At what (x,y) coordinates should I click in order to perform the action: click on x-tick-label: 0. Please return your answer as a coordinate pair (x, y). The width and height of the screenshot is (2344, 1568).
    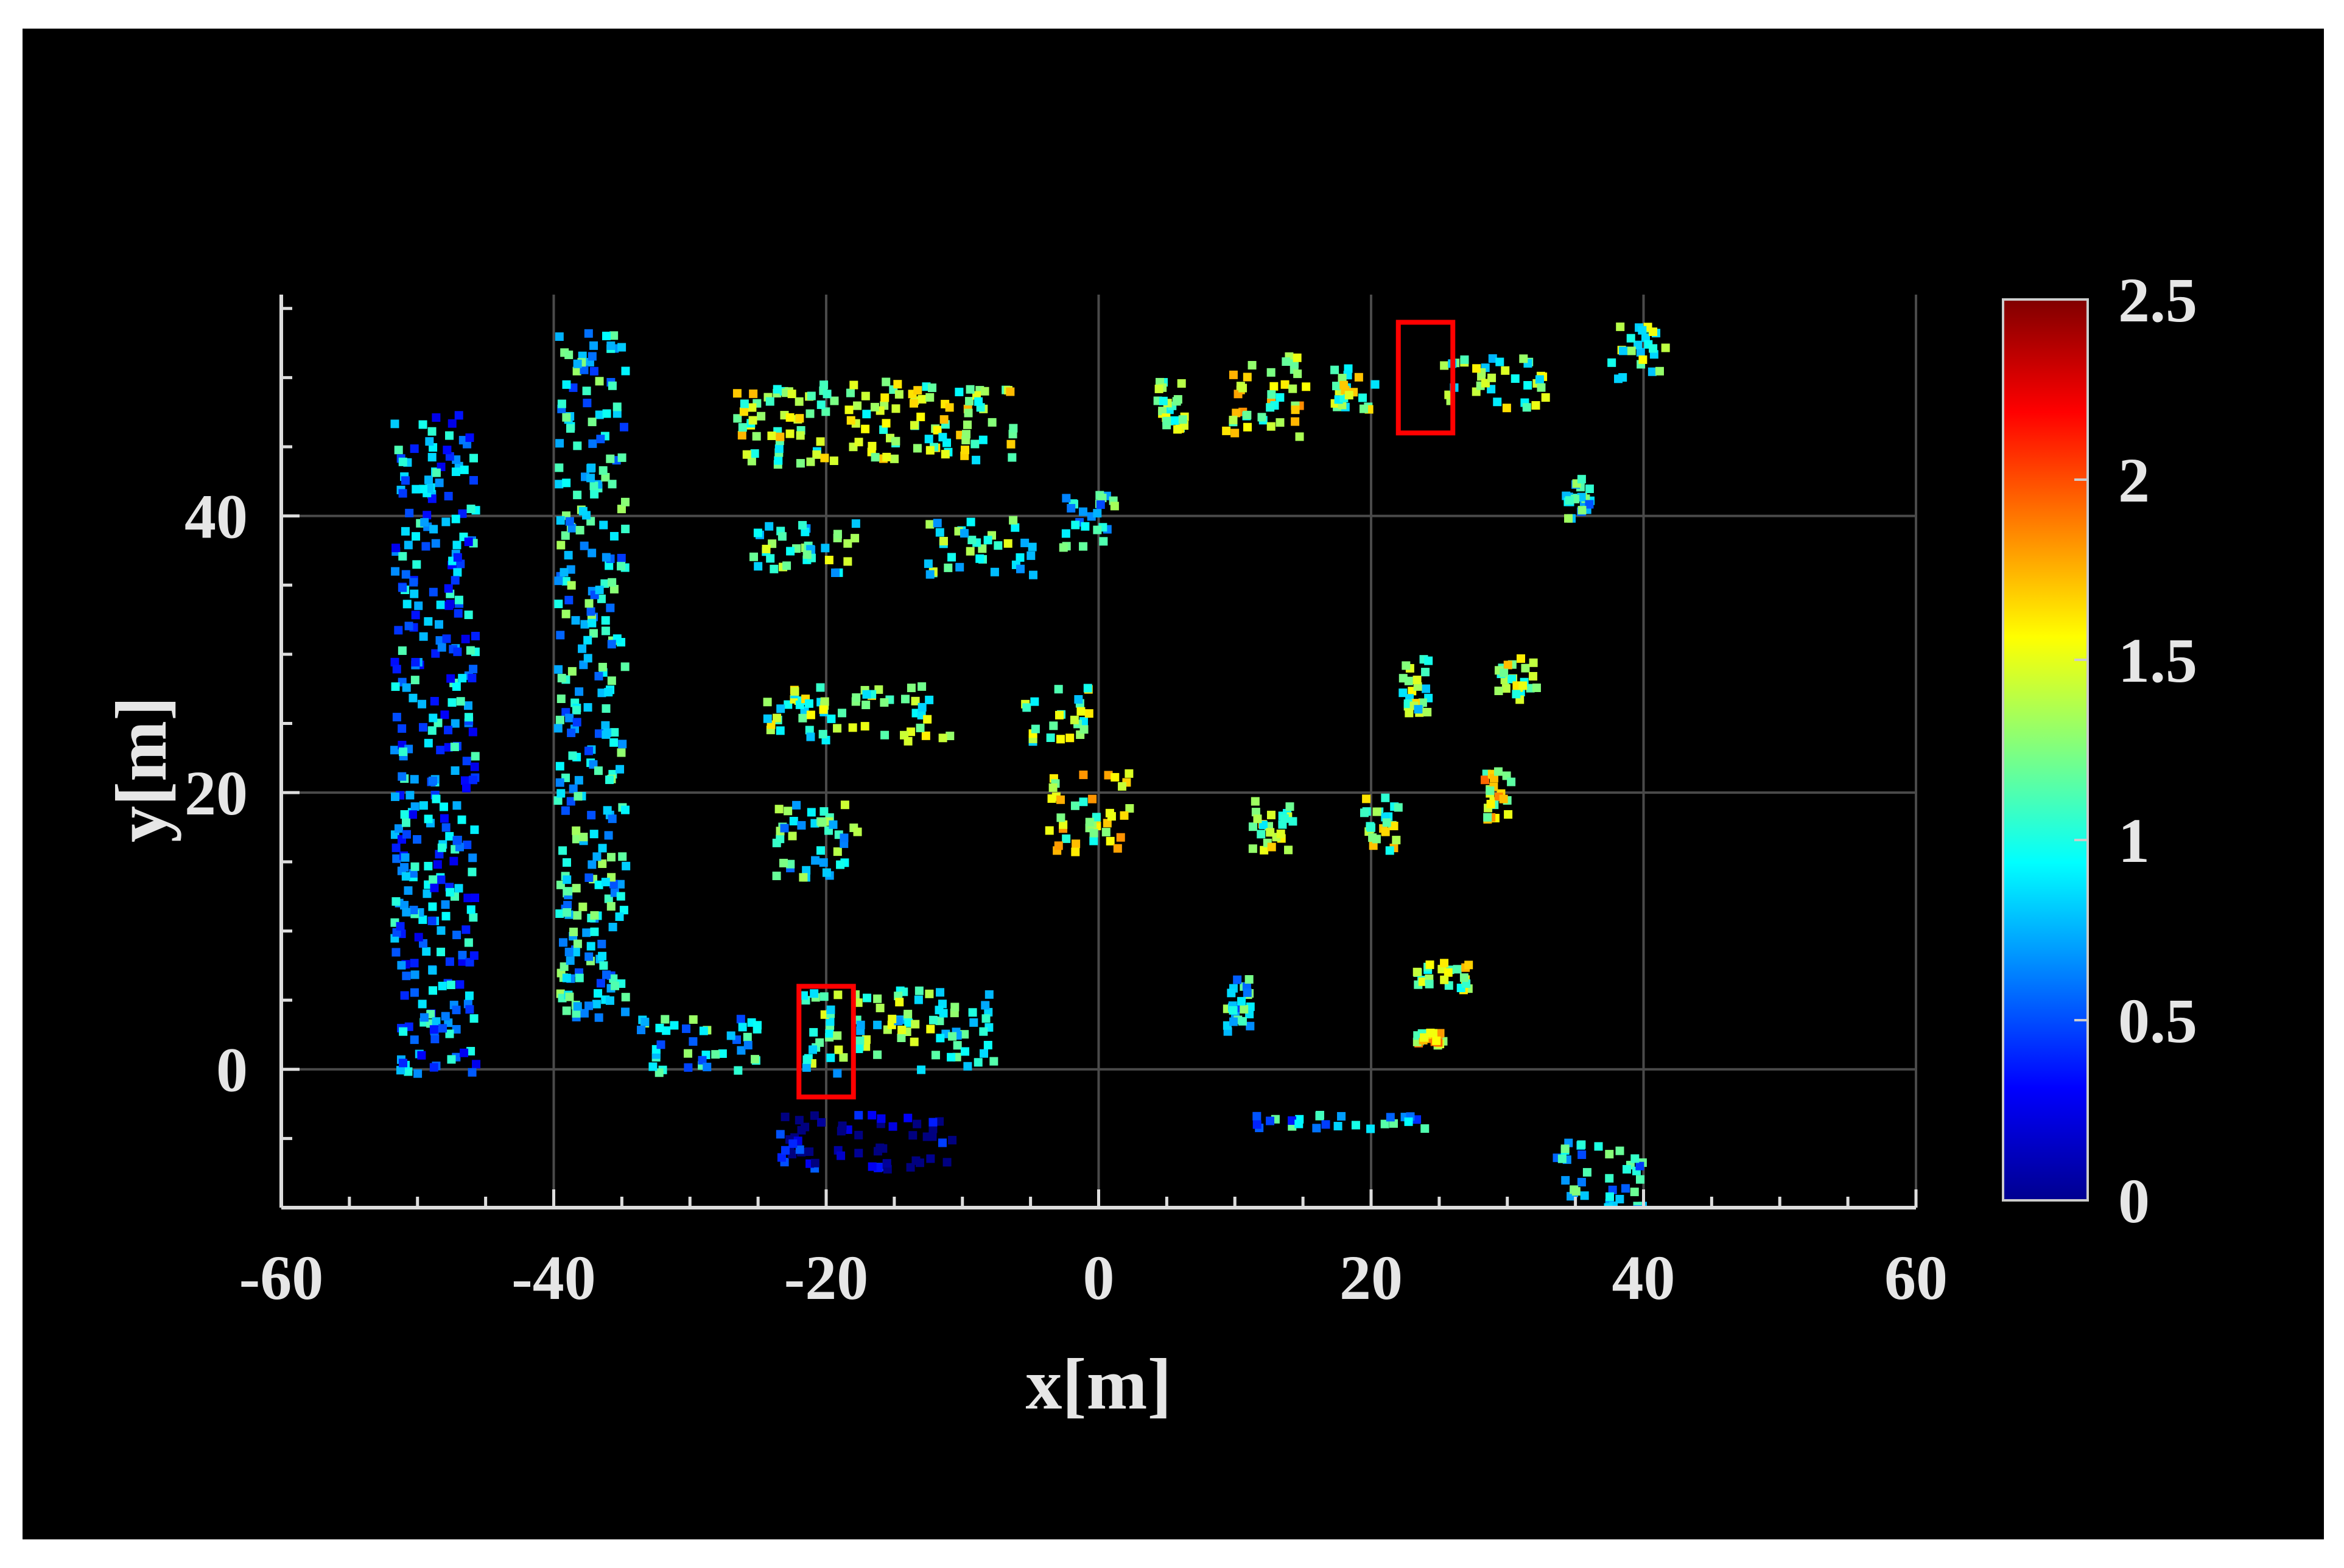
    Looking at the image, I should click on (1099, 1278).